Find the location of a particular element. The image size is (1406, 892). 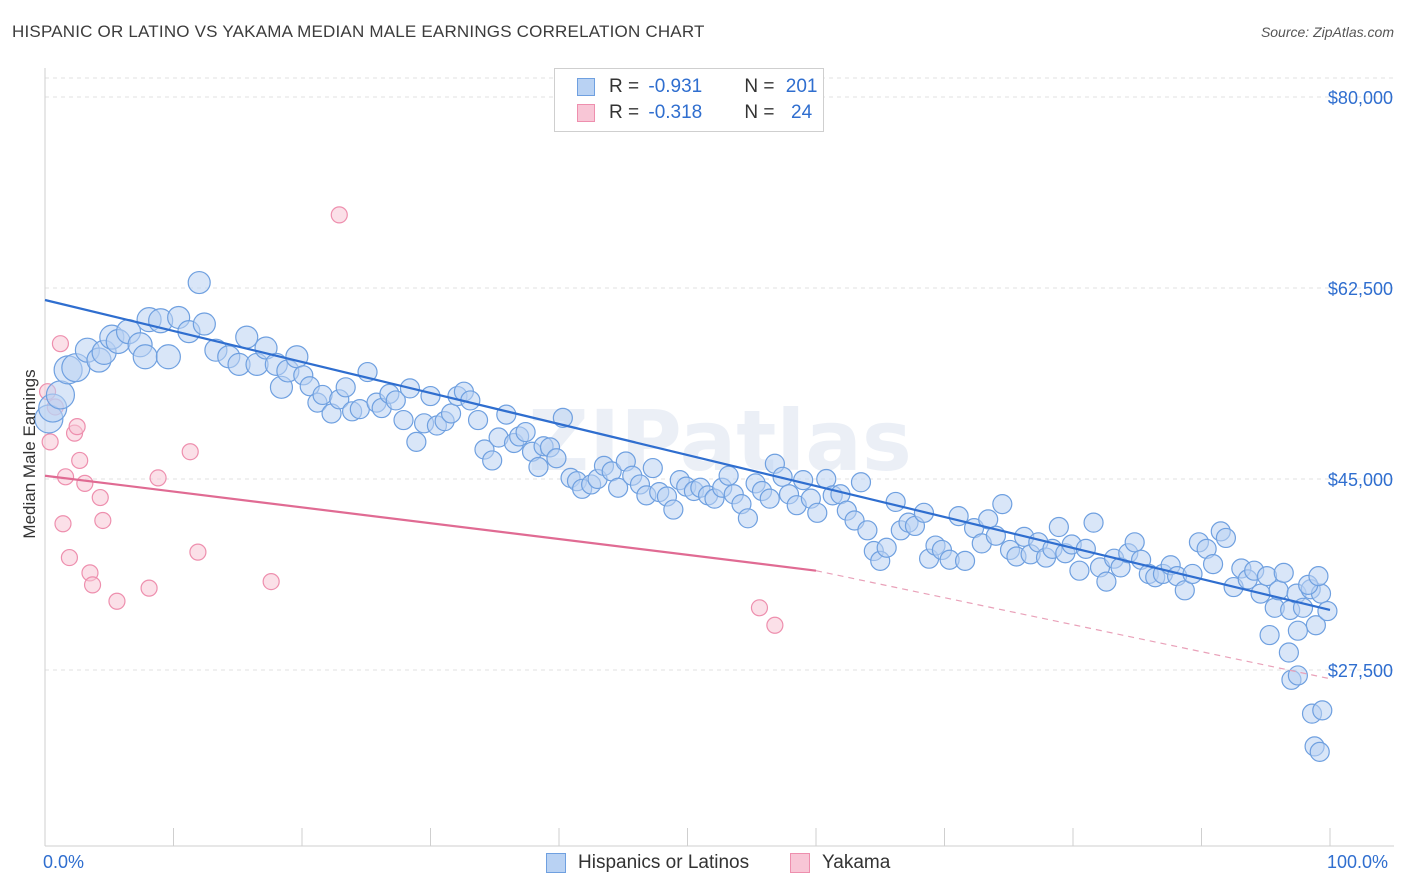

series-swatch-yakama is located at coordinates (800, 863).